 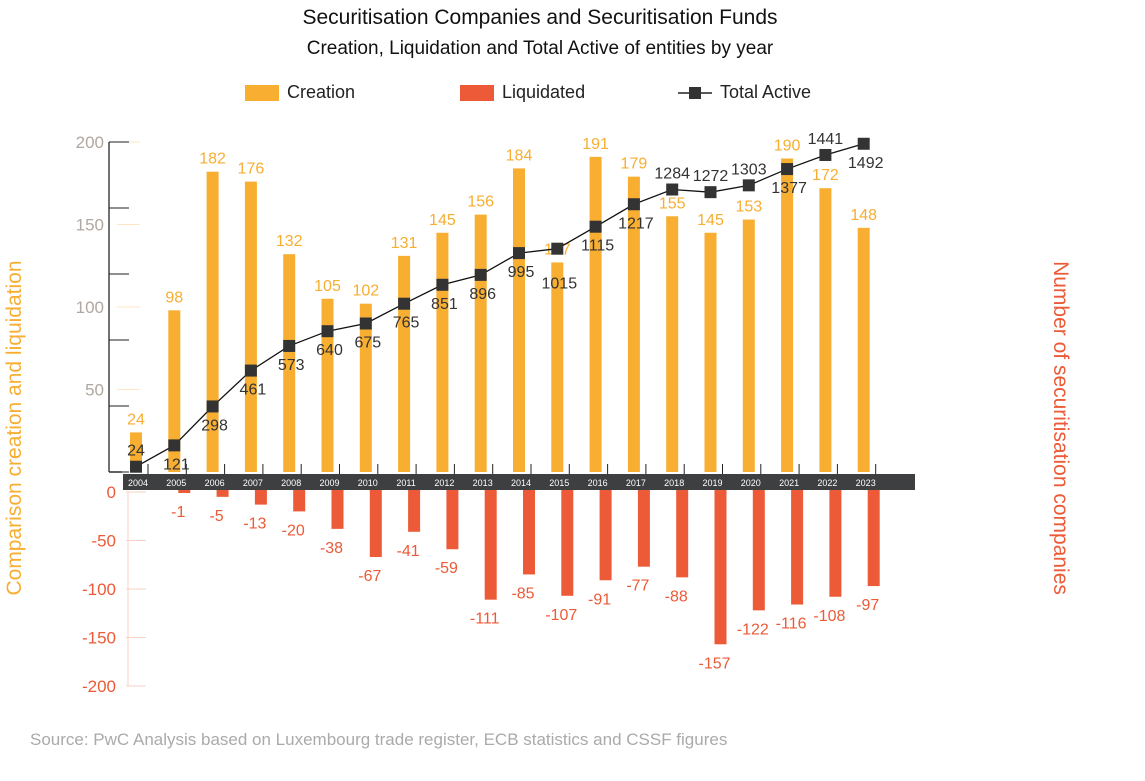 I want to click on total-active-label: 1217, so click(x=636, y=223).